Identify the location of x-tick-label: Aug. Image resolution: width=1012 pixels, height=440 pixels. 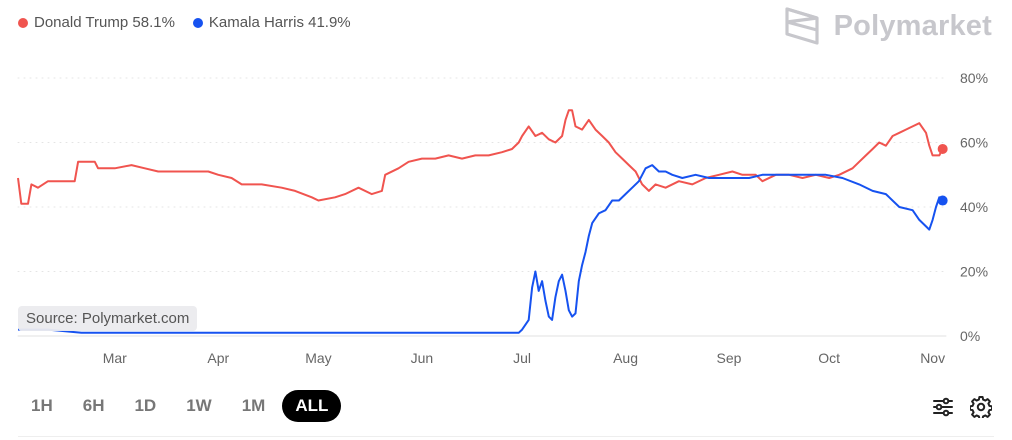
(625, 358).